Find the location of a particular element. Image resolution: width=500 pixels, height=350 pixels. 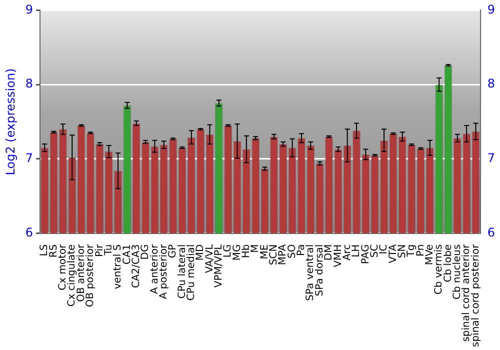

x-tick-label: LS is located at coordinates (44, 250).